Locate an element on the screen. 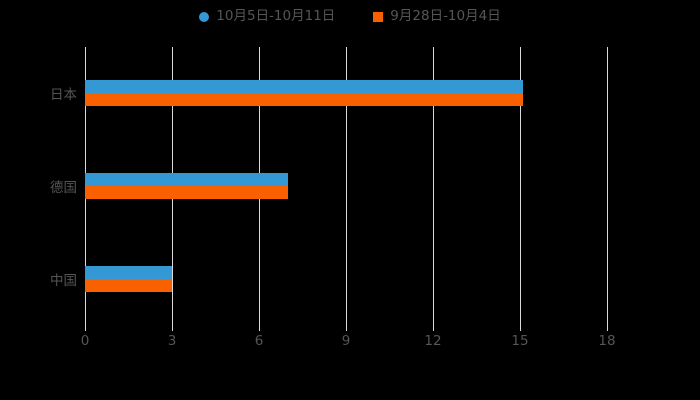 The height and width of the screenshot is (400, 700). x-axis-tick-label: 12 is located at coordinates (433, 341).